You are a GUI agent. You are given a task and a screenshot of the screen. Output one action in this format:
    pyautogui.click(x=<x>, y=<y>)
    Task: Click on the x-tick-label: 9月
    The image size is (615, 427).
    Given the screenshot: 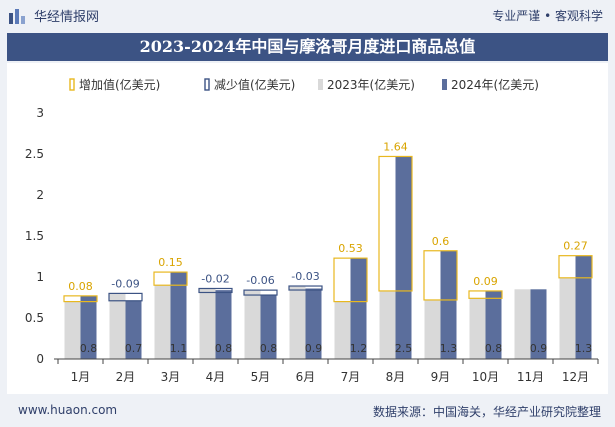 What is the action you would take?
    pyautogui.click(x=441, y=377)
    